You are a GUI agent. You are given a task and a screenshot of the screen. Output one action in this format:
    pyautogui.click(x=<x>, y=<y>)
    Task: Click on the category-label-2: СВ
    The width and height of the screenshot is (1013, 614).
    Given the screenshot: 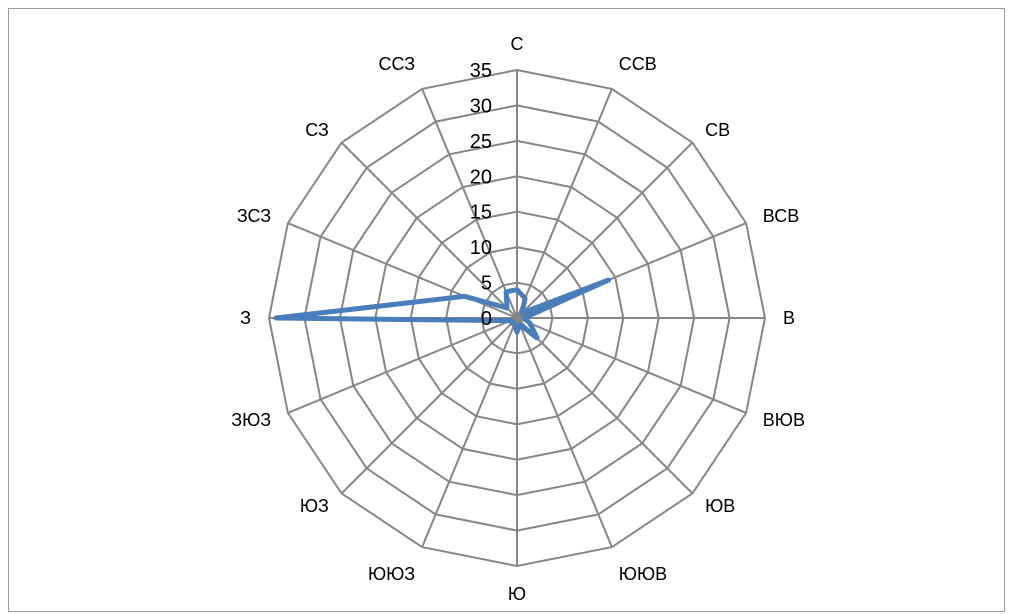 What is the action you would take?
    pyautogui.click(x=717, y=130)
    